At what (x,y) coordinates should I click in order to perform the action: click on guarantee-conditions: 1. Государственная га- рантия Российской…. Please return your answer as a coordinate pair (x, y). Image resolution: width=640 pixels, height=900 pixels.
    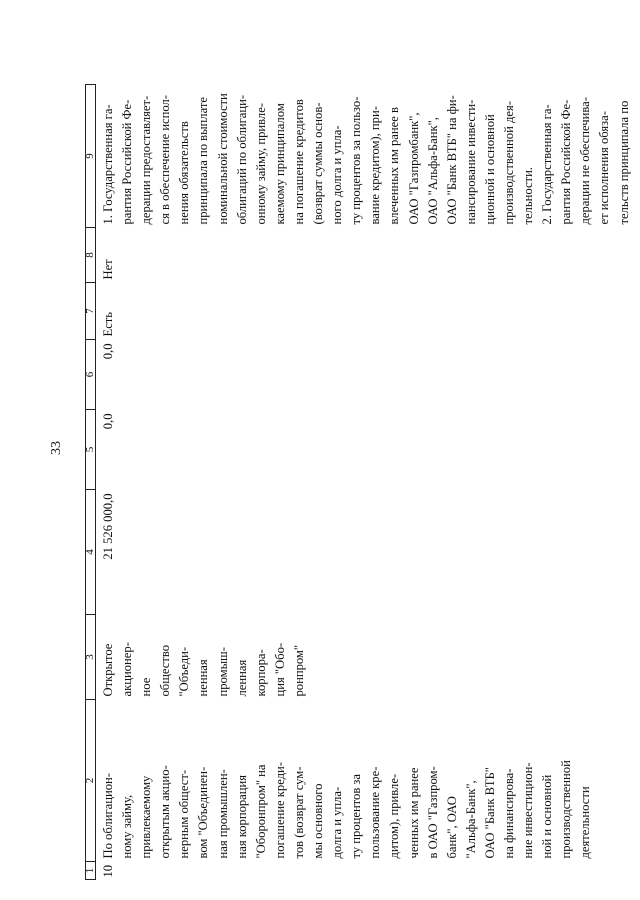
    Looking at the image, I should click on (366, 159).